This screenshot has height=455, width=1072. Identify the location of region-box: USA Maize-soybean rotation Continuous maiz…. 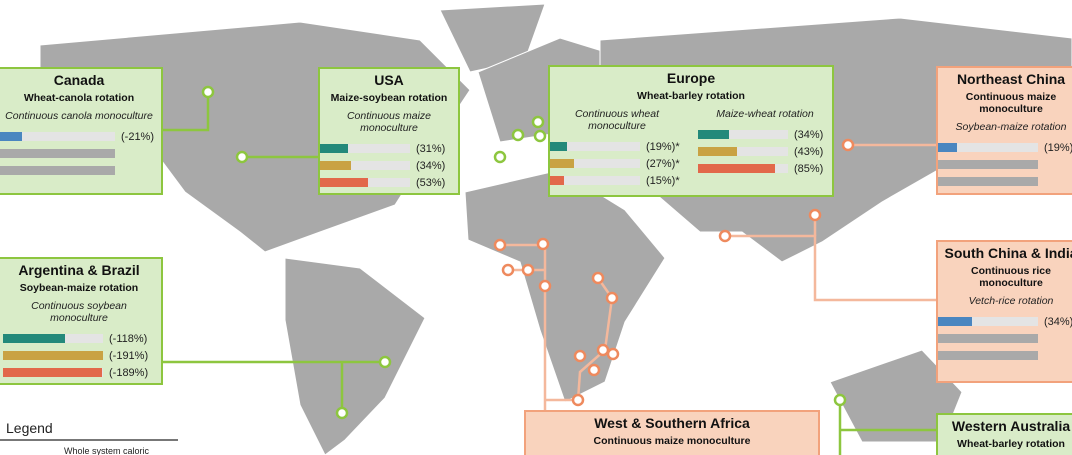
(389, 131).